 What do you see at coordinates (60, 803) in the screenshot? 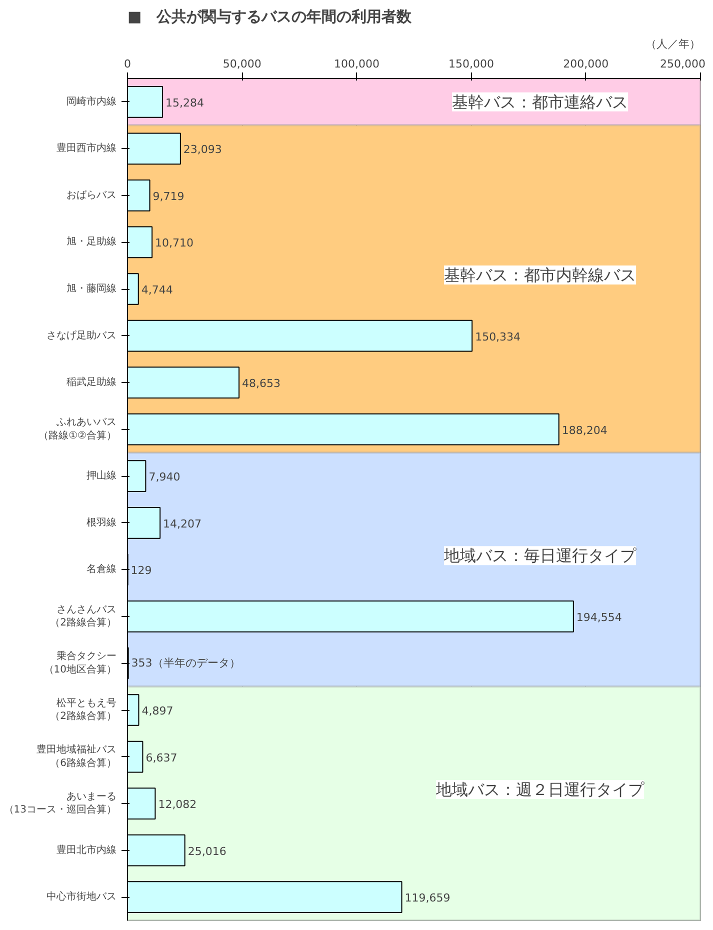
I see `y-tick-label: あいまーる（13コース・巡回合算）` at bounding box center [60, 803].